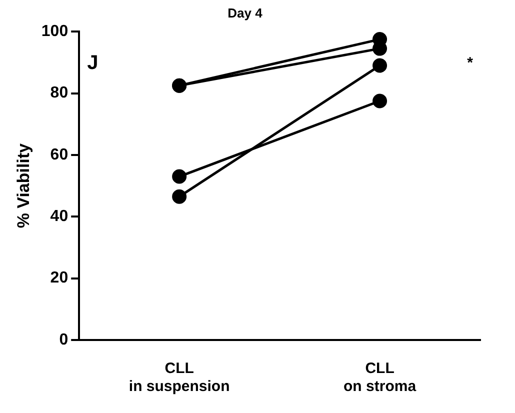 This screenshot has height=413, width=515. What do you see at coordinates (380, 378) in the screenshot?
I see `x-tick-label: CLL on stroma` at bounding box center [380, 378].